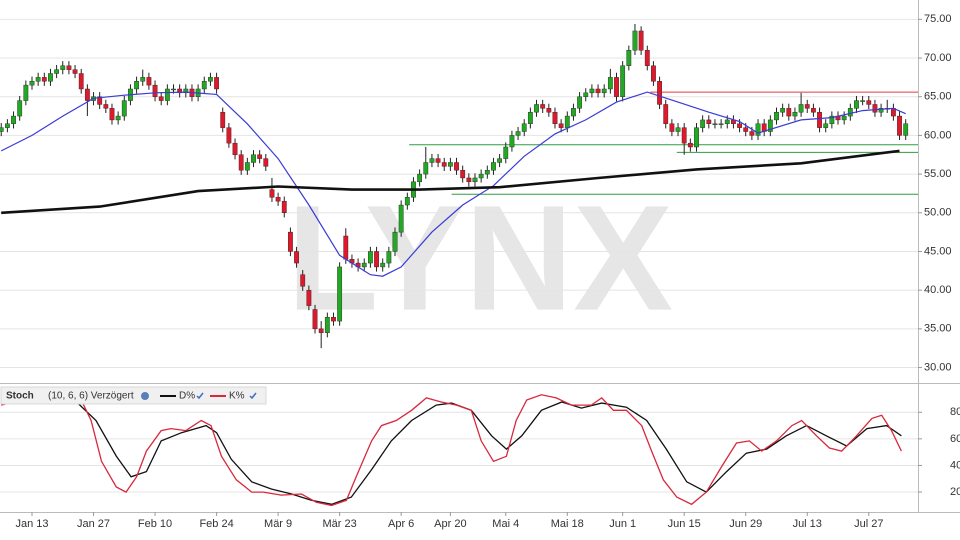 This screenshot has width=960, height=540. I want to click on x-tick-label: Feb 10, so click(155, 524).